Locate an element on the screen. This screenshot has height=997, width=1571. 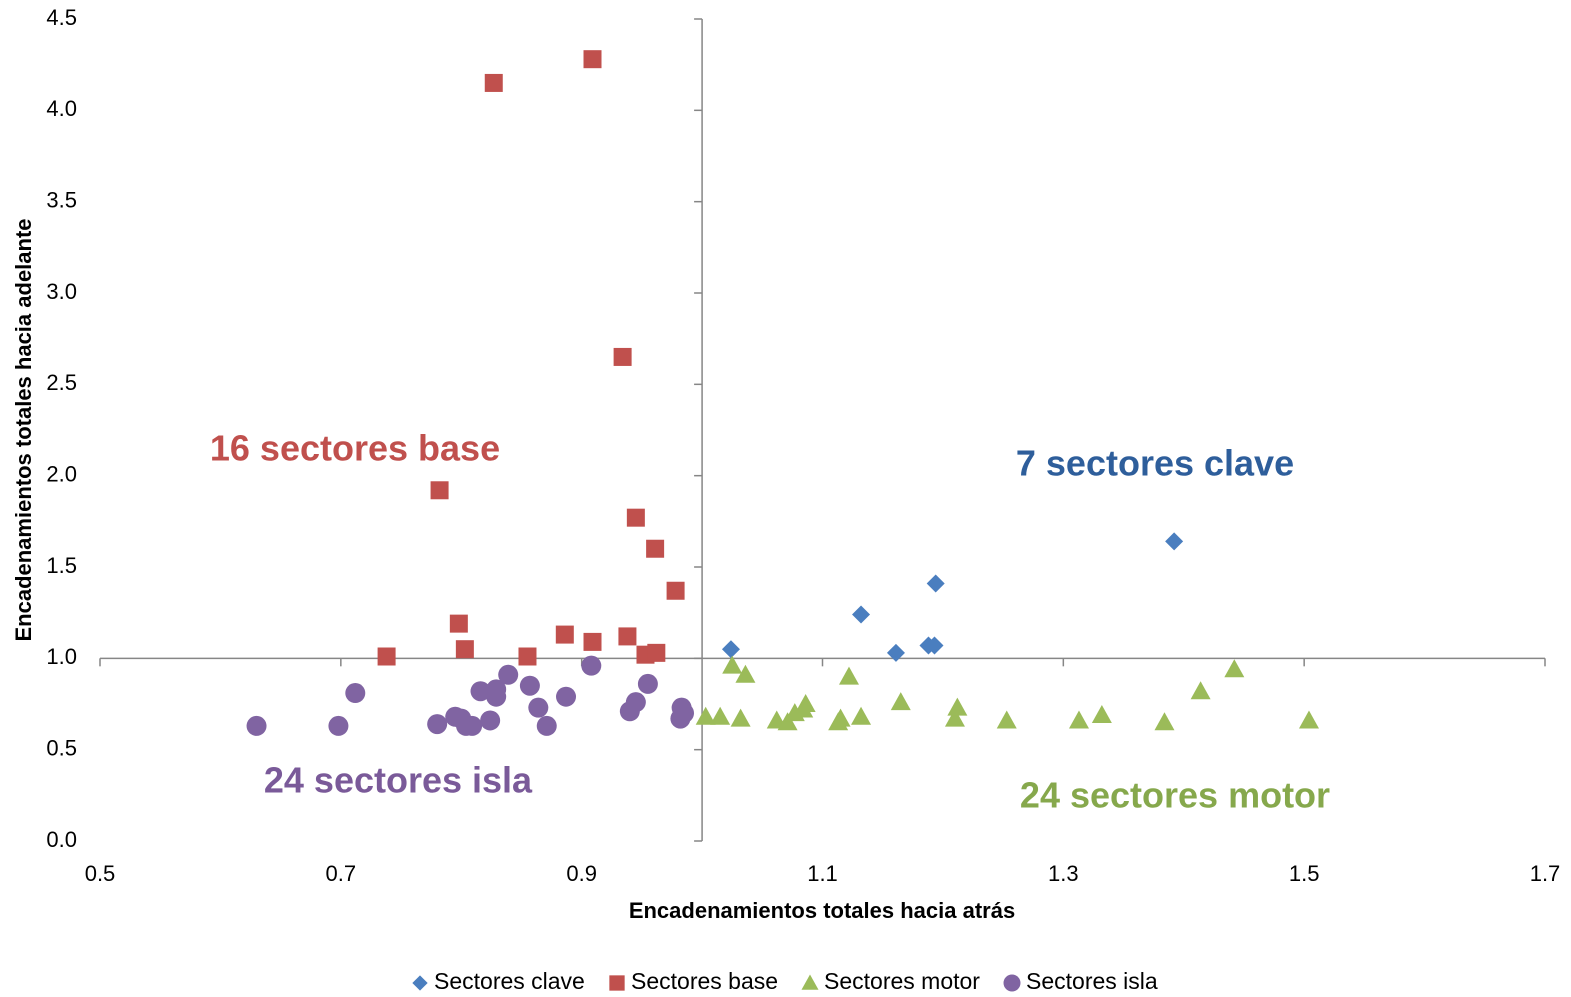
y-tick-label: 0.5 is located at coordinates (61, 747).